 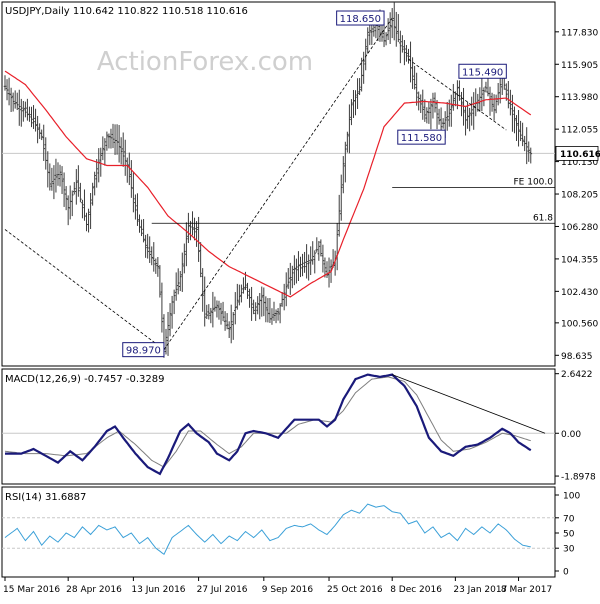 I want to click on price-axis-tick-label: 110.130, so click(x=579, y=163).